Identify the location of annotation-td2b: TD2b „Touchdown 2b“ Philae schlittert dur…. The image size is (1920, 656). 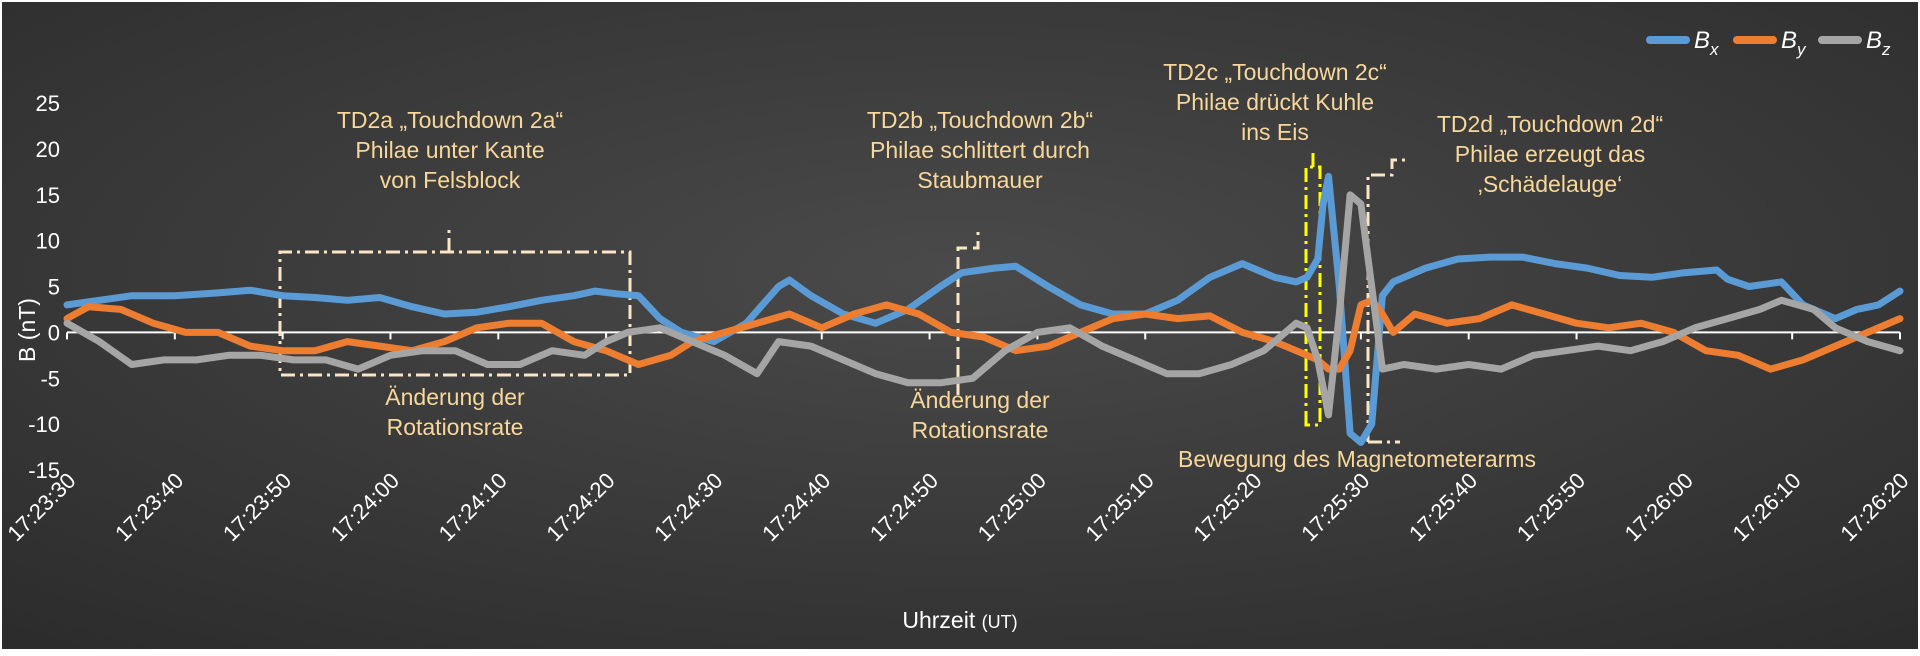
(980, 150).